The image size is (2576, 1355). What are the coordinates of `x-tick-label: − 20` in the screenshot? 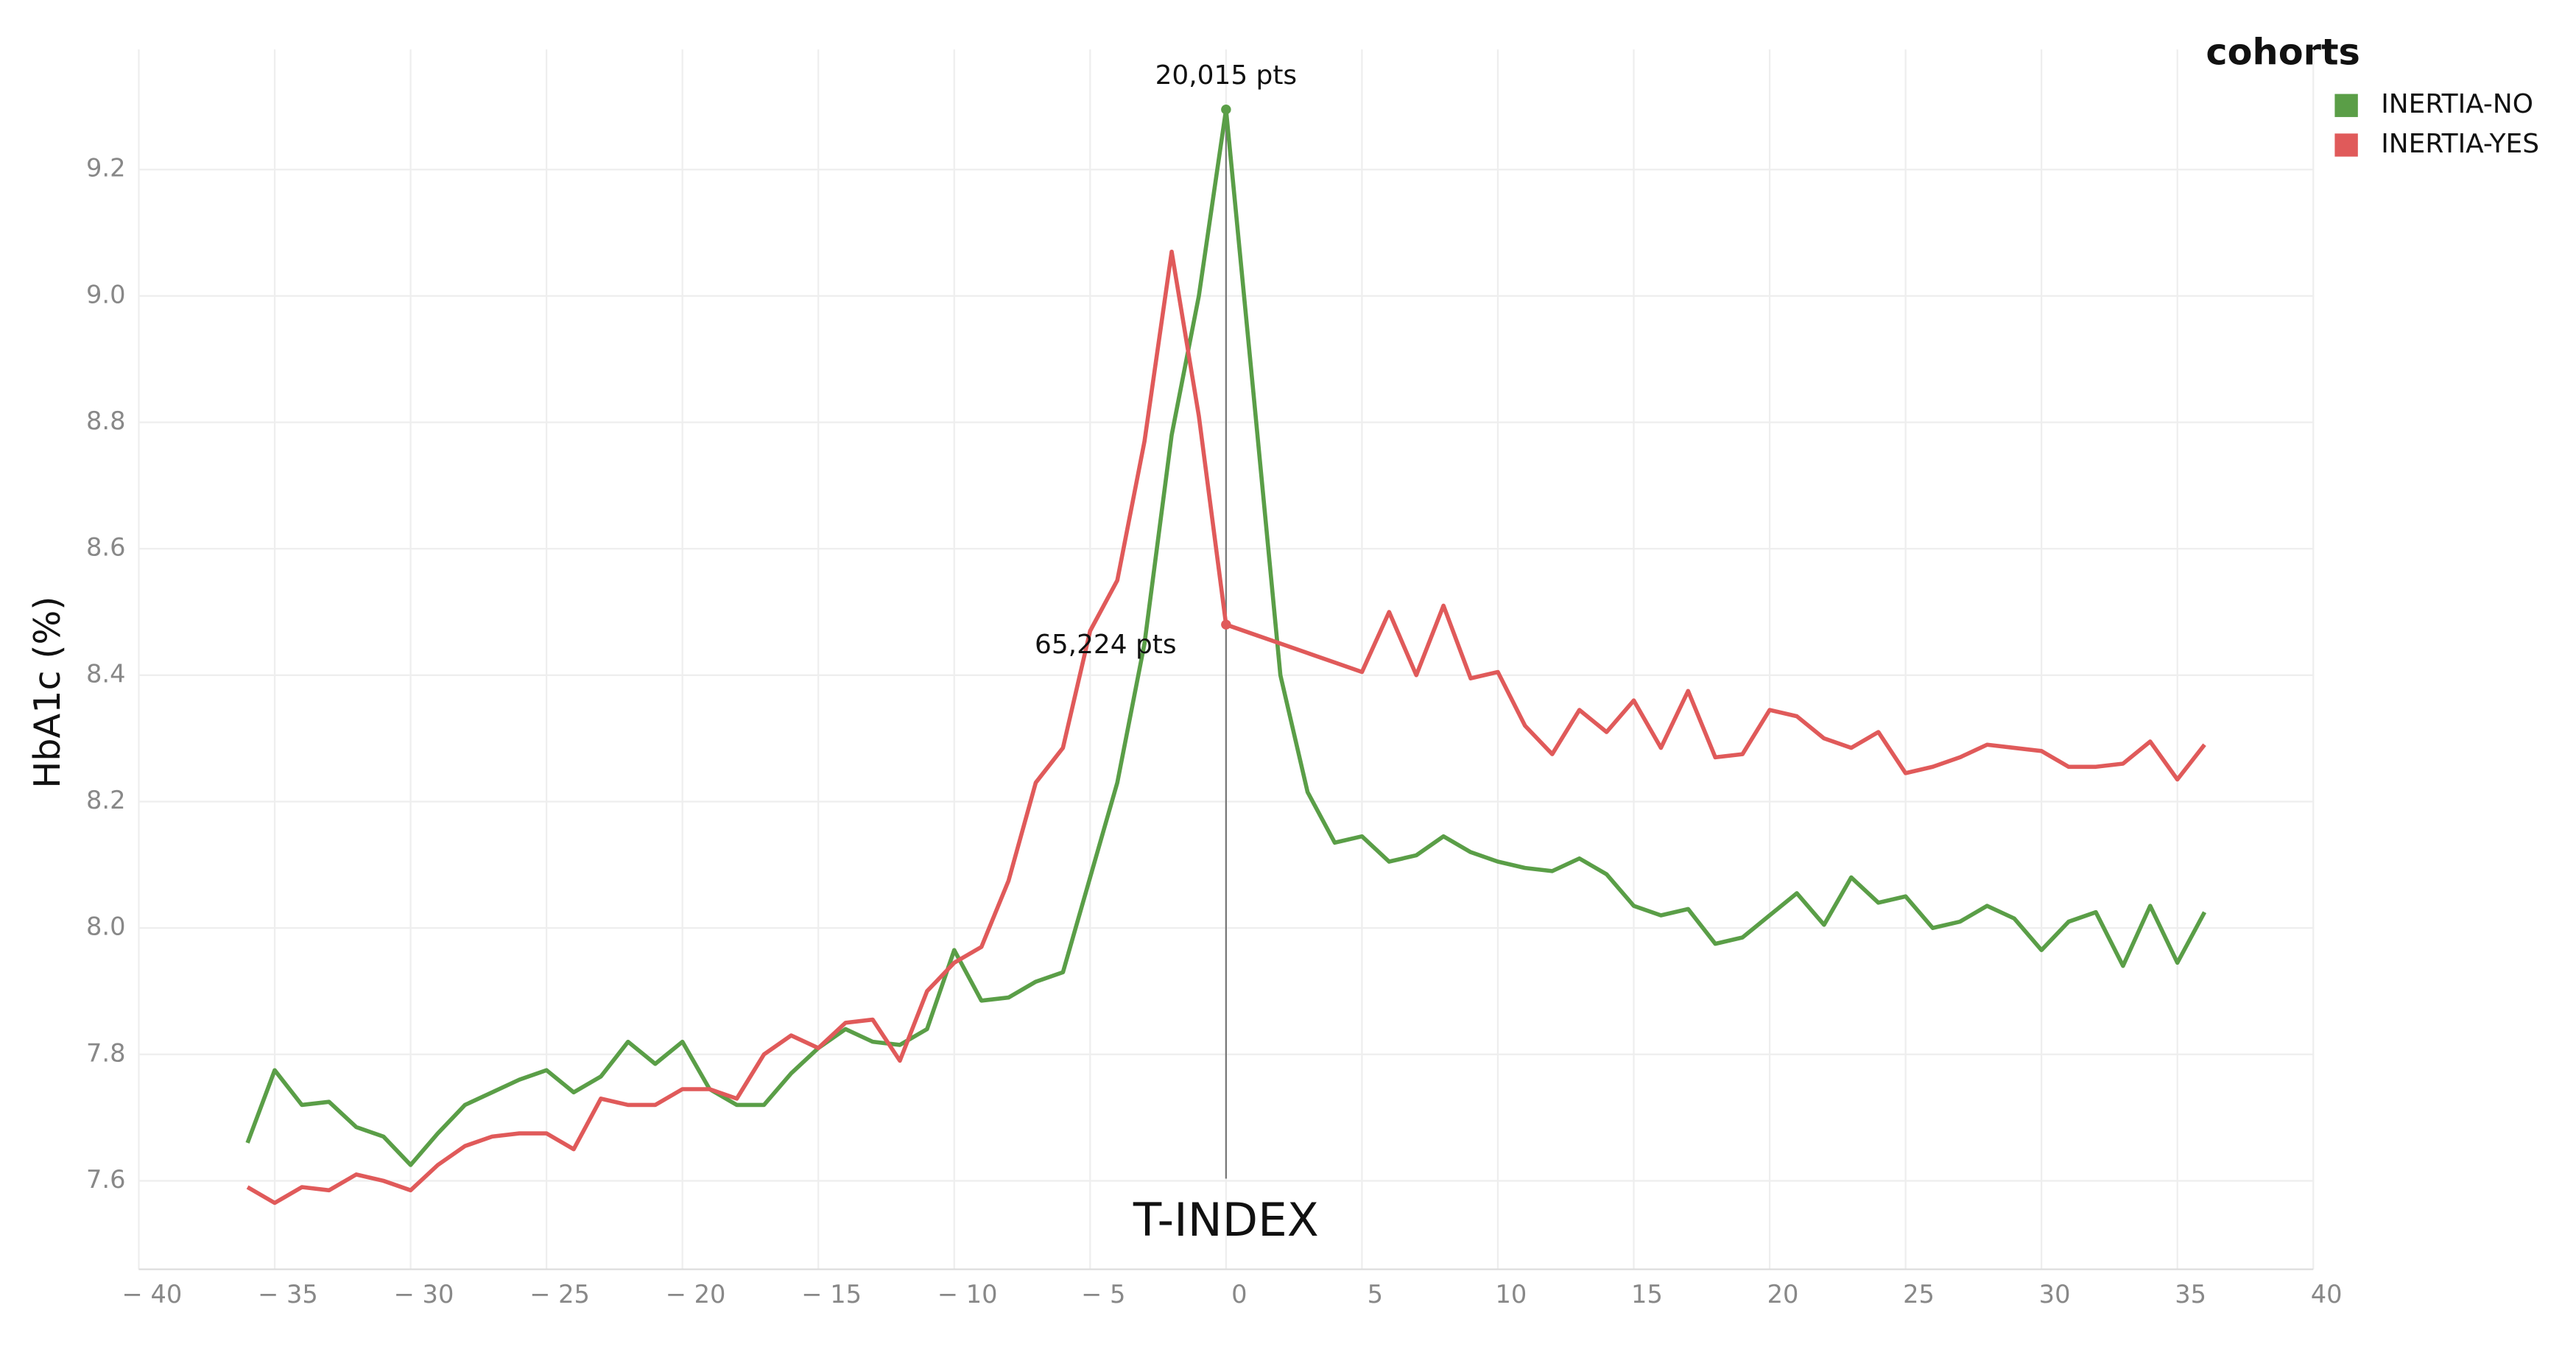 It's located at (696, 1294).